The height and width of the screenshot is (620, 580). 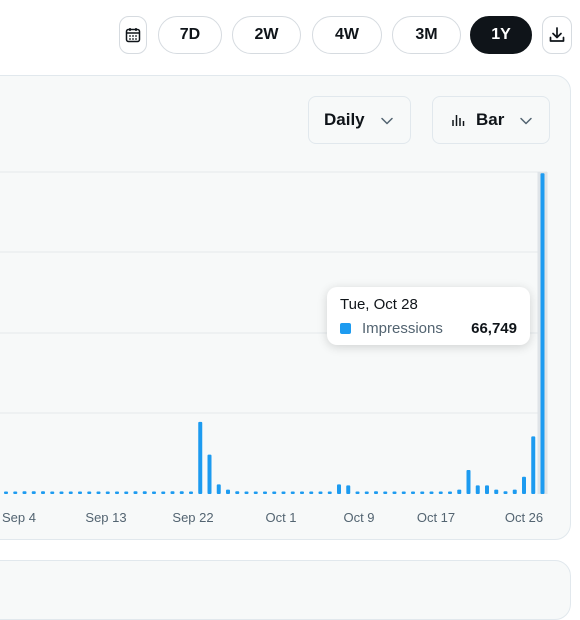 I want to click on x-tick-label: Oct 26, so click(x=524, y=517).